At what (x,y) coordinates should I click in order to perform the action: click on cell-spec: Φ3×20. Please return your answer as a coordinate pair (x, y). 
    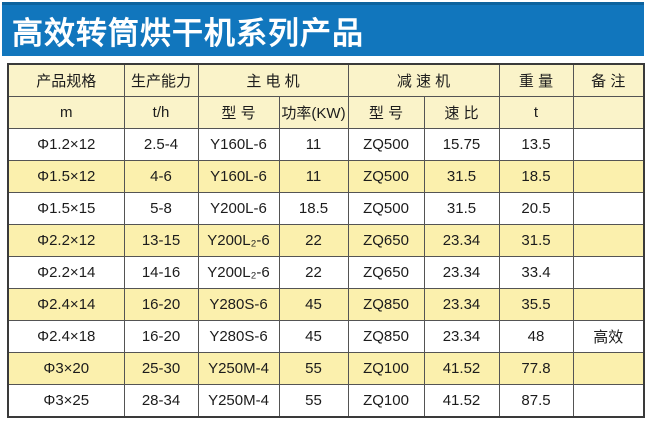
    Looking at the image, I should click on (66, 368).